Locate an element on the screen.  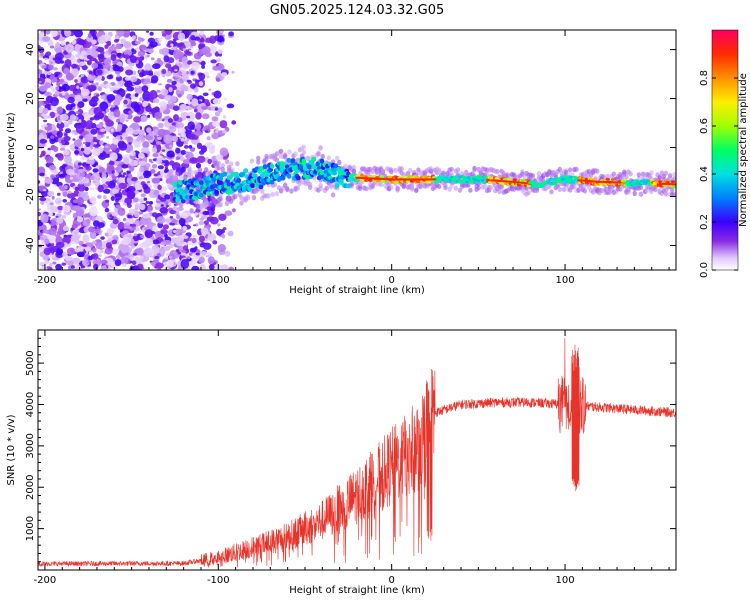
spectrogram-y-tick-label: 40 is located at coordinates (30, 49).